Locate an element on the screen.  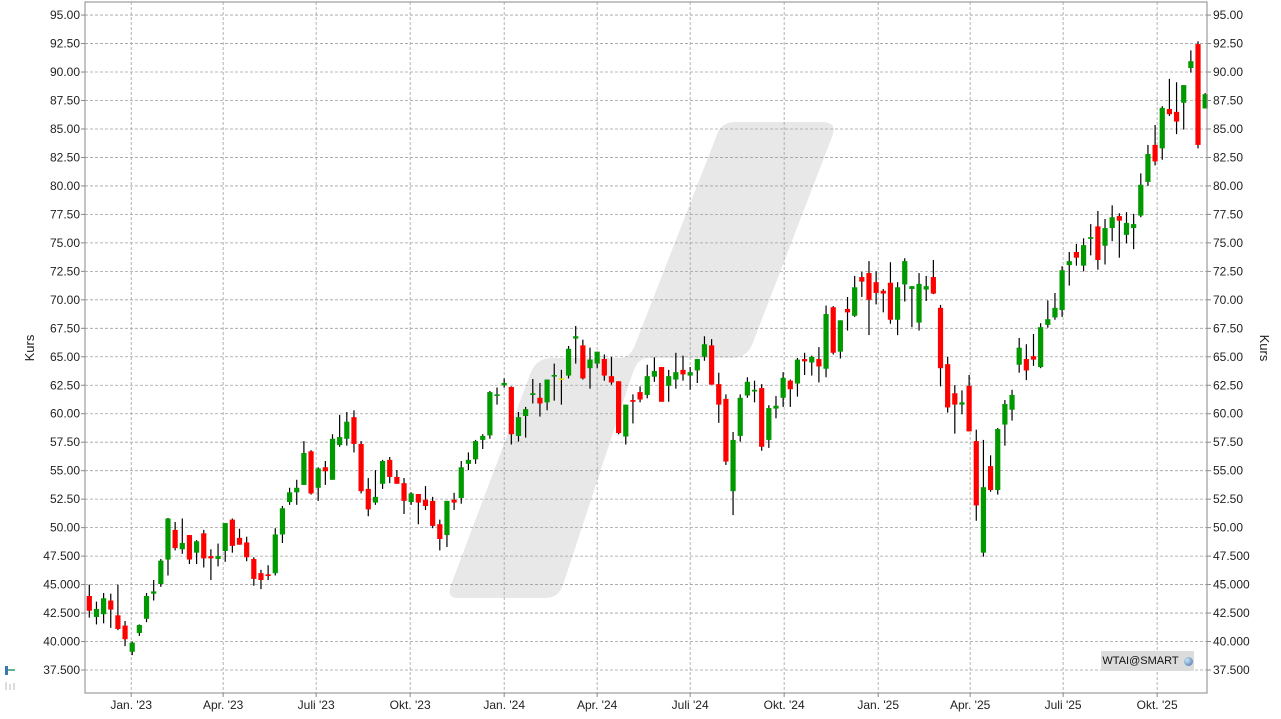
globe-icon is located at coordinates (1188, 661).